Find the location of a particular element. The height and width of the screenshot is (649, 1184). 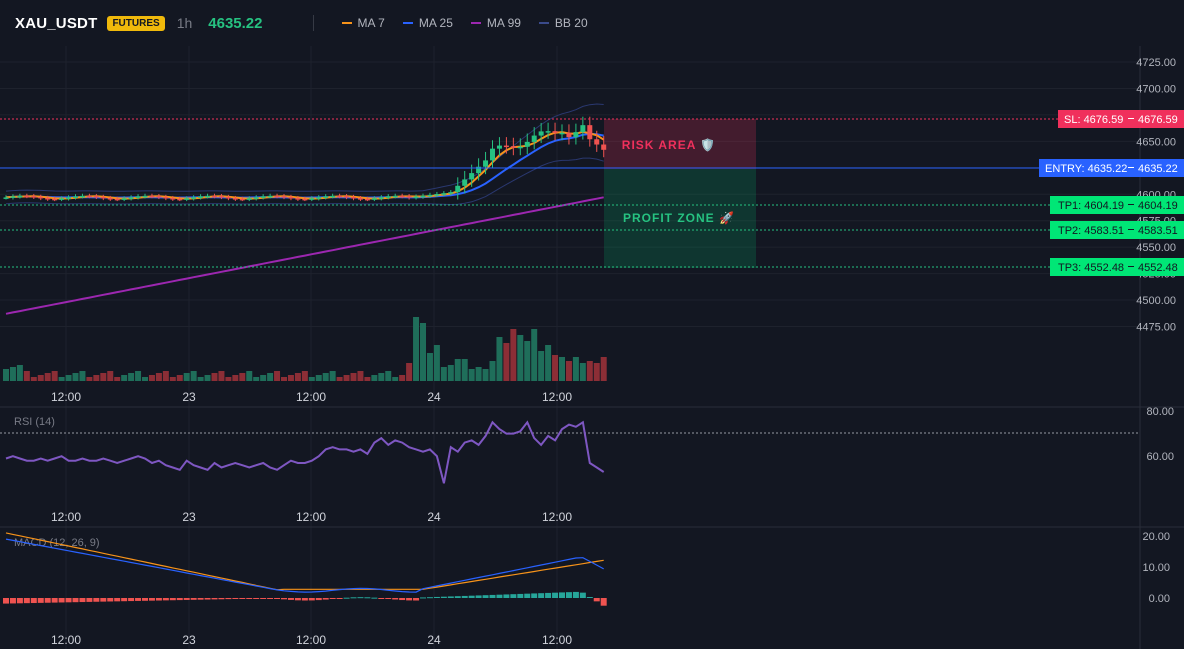

ma99-line is located at coordinates (304, 255).